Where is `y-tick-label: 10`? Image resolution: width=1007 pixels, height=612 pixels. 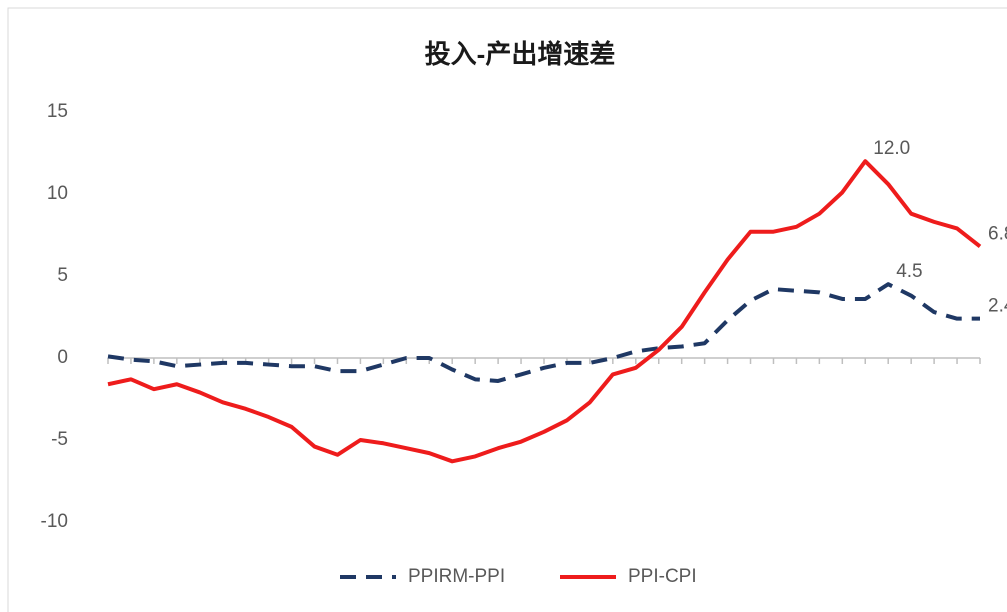
y-tick-label: 10 is located at coordinates (57, 193).